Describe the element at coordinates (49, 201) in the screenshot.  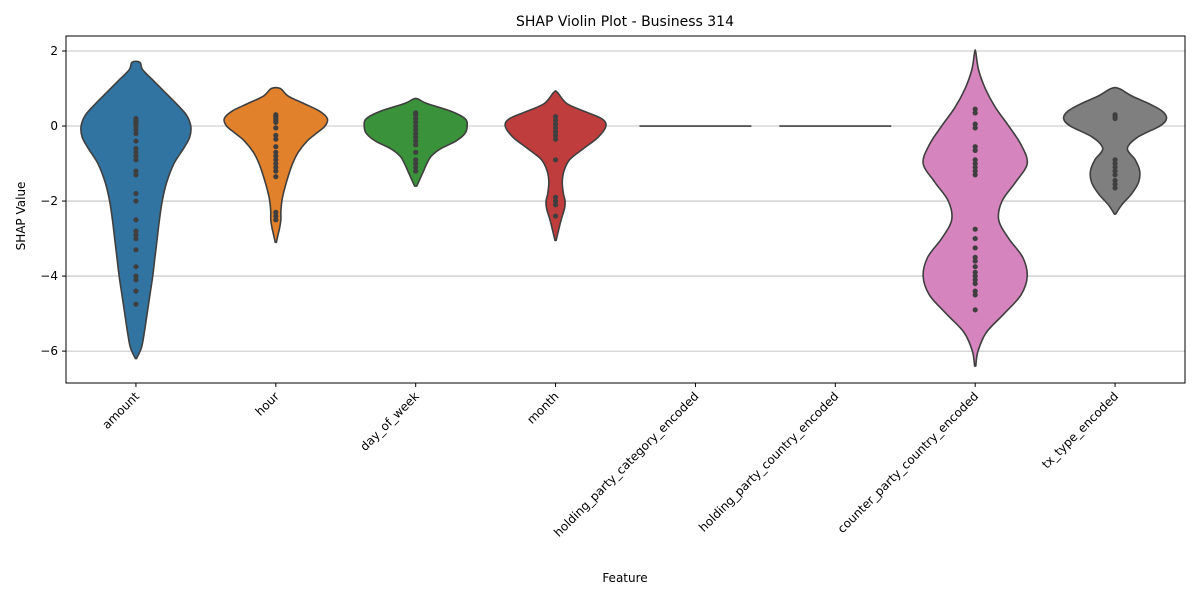
I see `y-tick-label: −2` at that location.